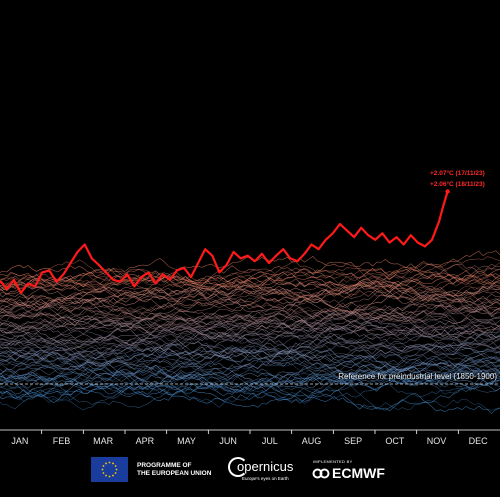 The image size is (500, 497). What do you see at coordinates (103, 441) in the screenshot?
I see `x-tick-label: MAR` at bounding box center [103, 441].